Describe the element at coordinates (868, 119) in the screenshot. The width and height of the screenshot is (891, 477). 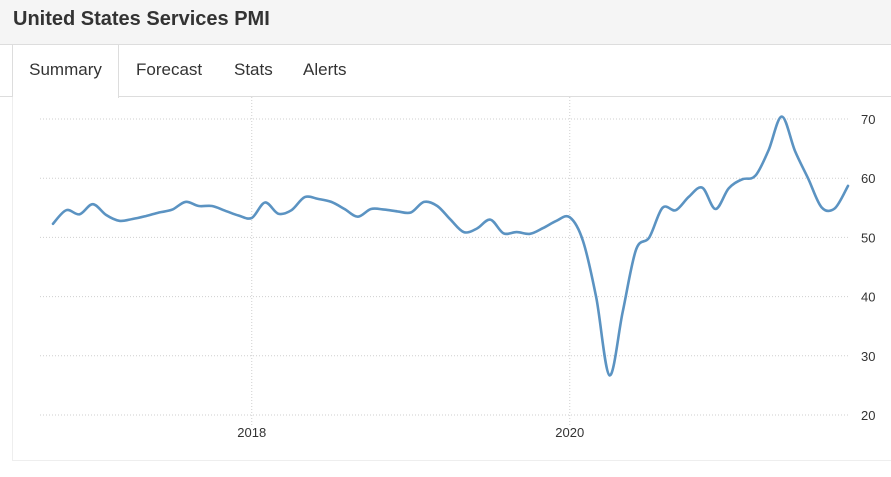
I see `y-tick-label-70: 70` at that location.